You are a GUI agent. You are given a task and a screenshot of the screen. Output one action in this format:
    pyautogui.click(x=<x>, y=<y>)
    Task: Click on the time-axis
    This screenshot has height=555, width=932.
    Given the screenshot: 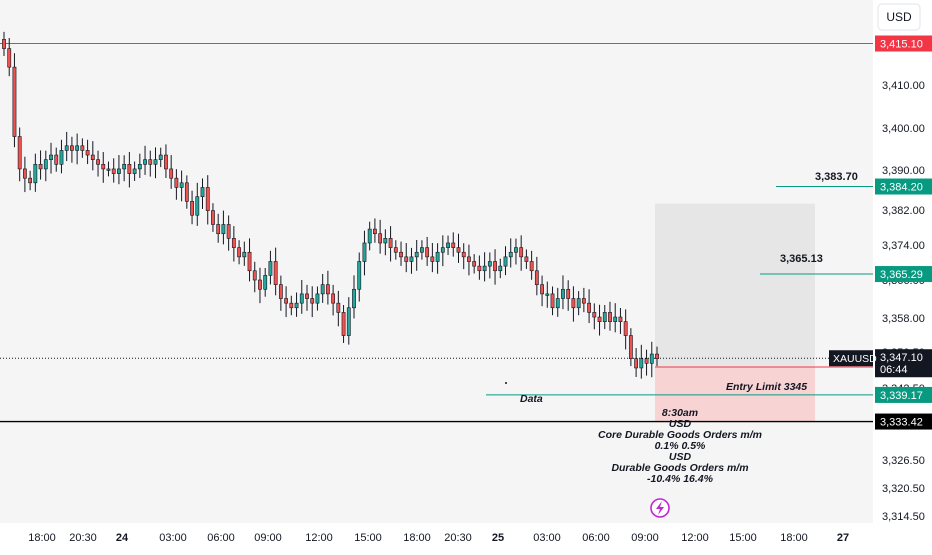 What is the action you would take?
    pyautogui.click(x=436, y=536)
    